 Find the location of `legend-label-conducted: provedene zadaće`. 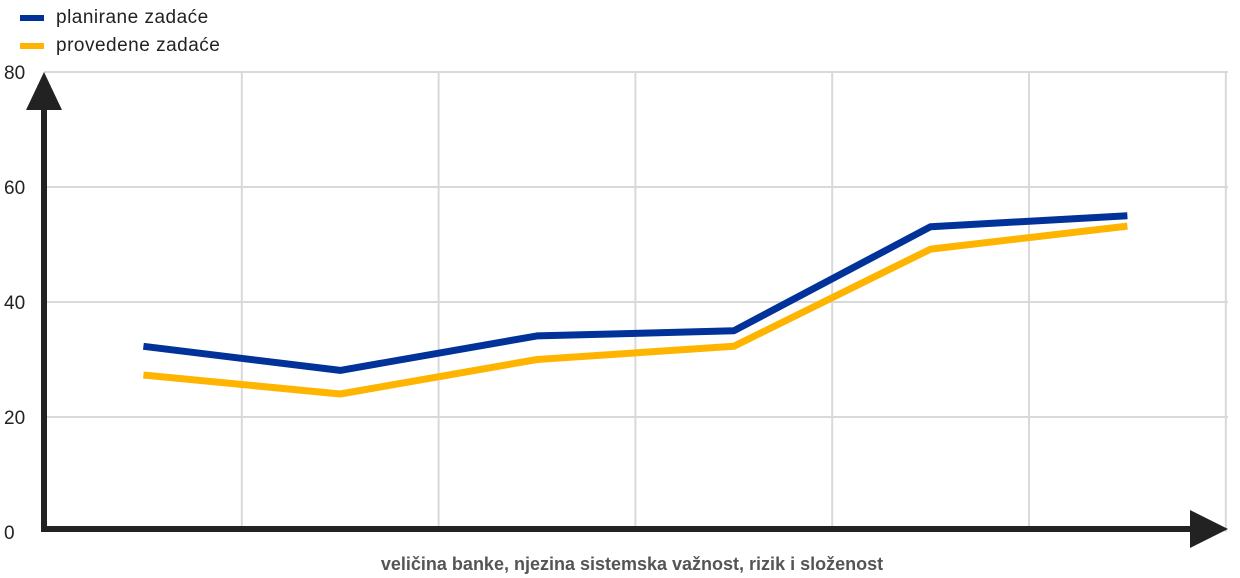

legend-label-conducted: provedene zadaće is located at coordinates (138, 45).